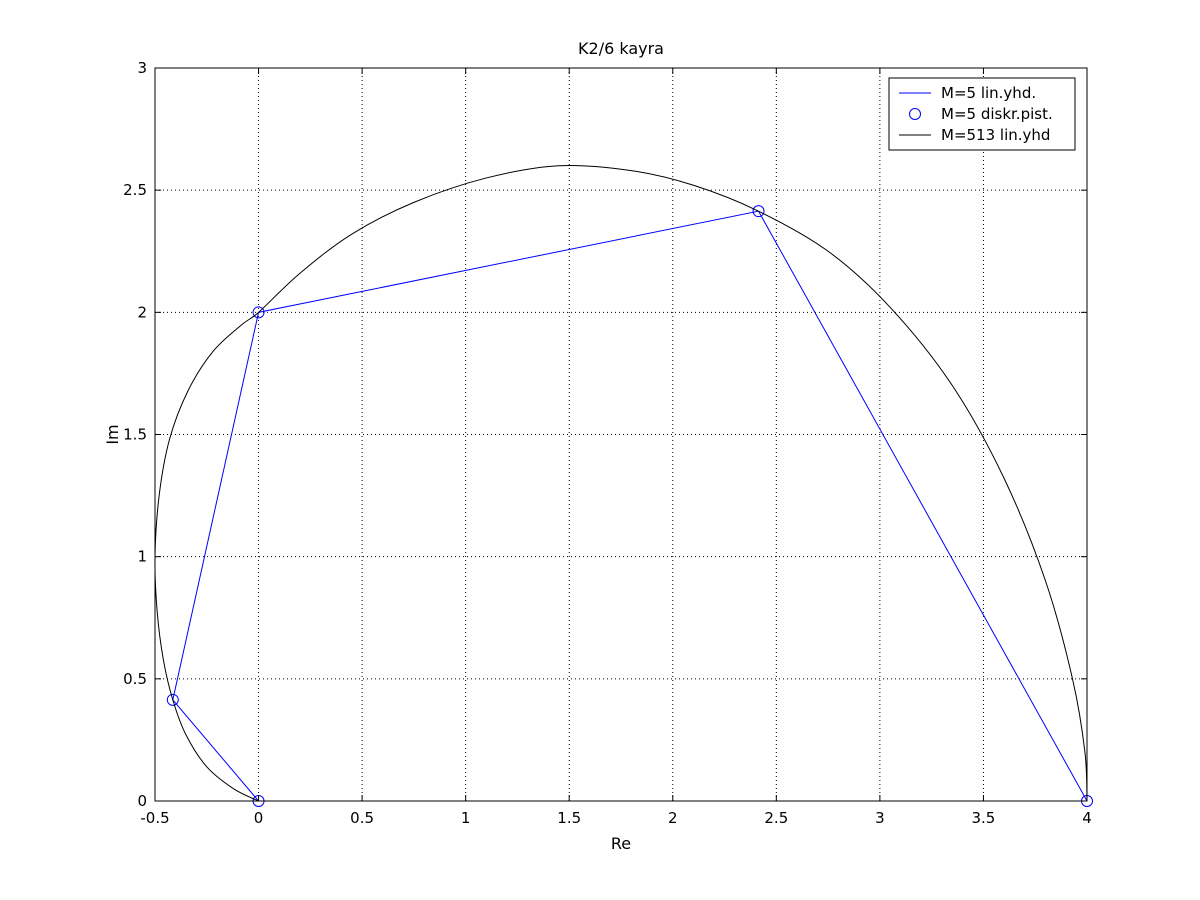  I want to click on x-tick-label: -0.5, so click(154, 818).